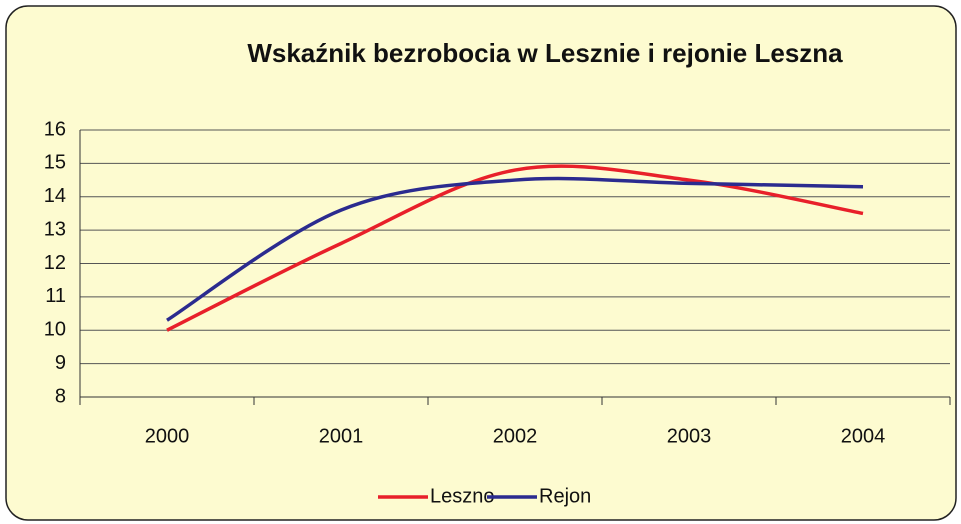  Describe the element at coordinates (515, 436) in the screenshot. I see `x-tick-label: 2002` at that location.